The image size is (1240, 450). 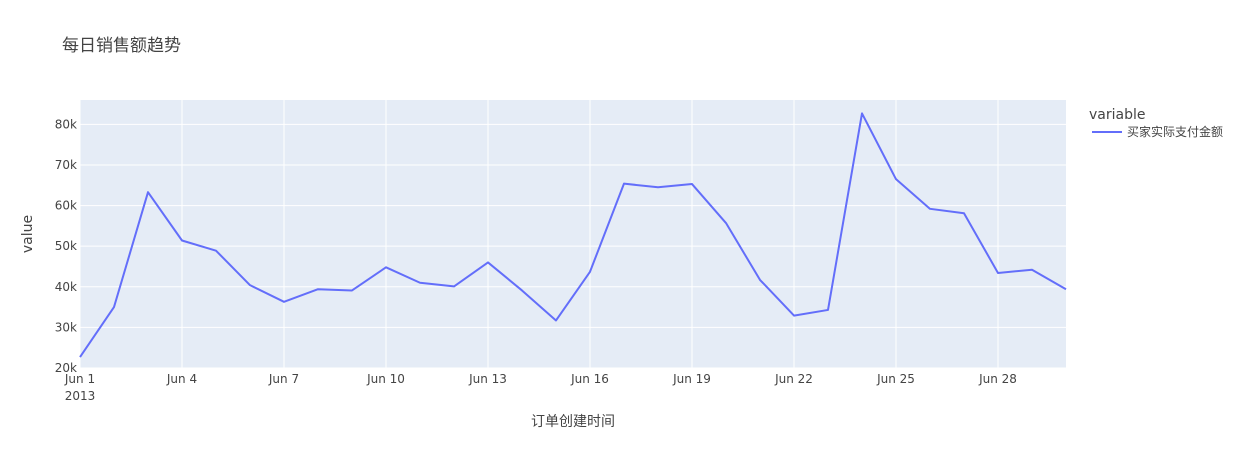 I want to click on y-tick-label: 80k, so click(x=66, y=124).